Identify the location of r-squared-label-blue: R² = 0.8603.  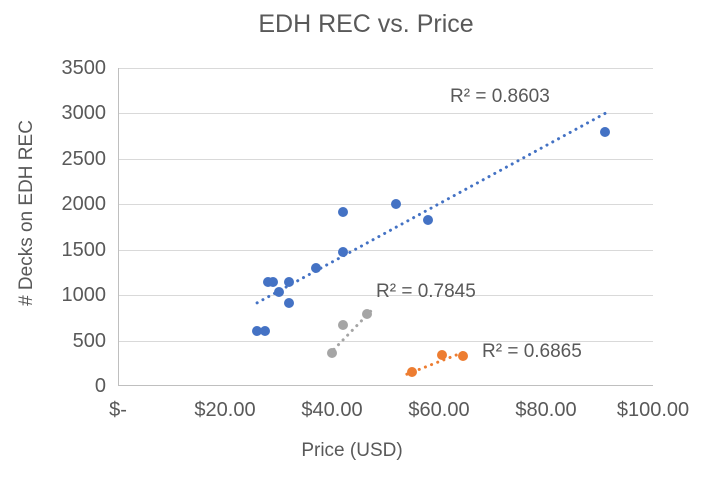
(500, 96).